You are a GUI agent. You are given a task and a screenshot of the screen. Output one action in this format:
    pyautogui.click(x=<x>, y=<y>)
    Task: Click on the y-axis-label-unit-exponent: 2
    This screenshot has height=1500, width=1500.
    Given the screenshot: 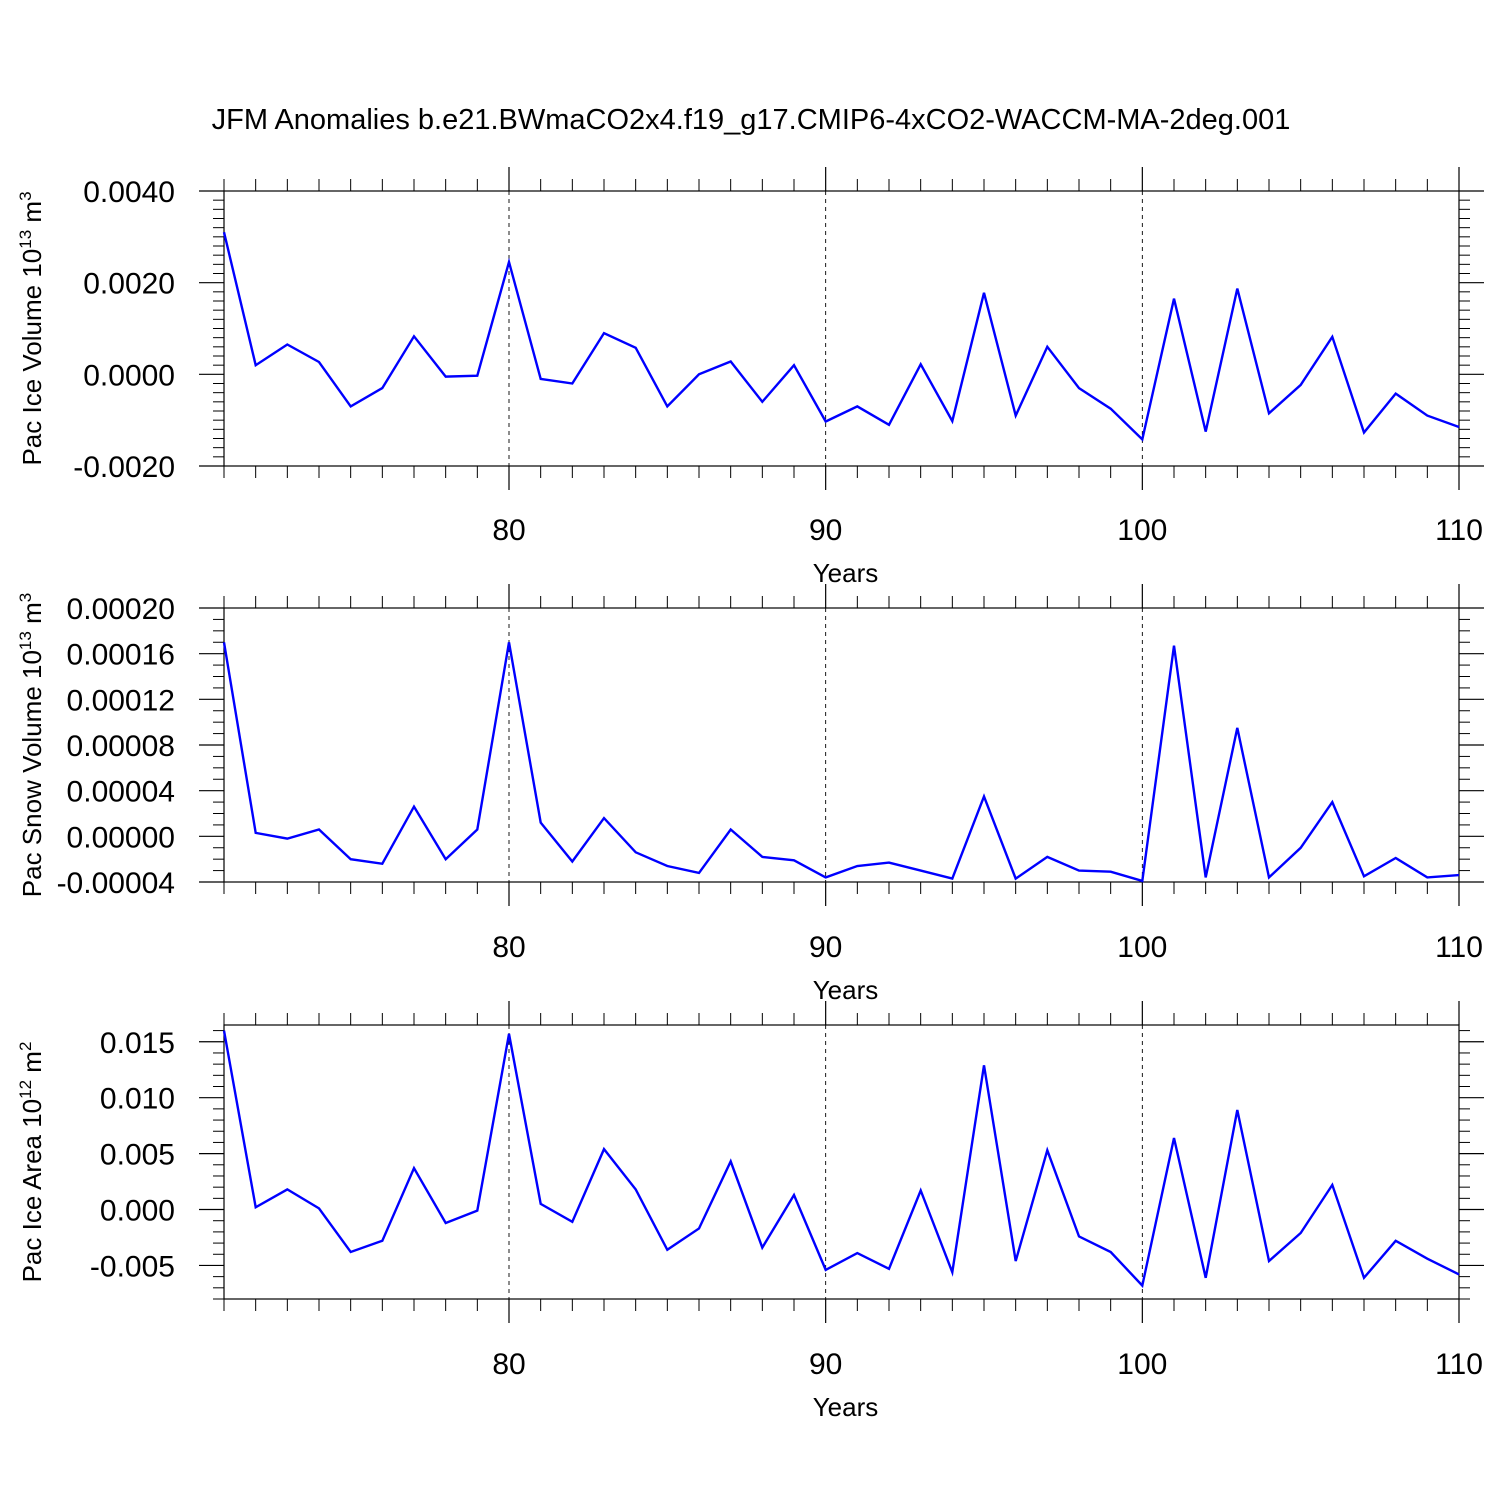 What is the action you would take?
    pyautogui.click(x=25, y=1046)
    